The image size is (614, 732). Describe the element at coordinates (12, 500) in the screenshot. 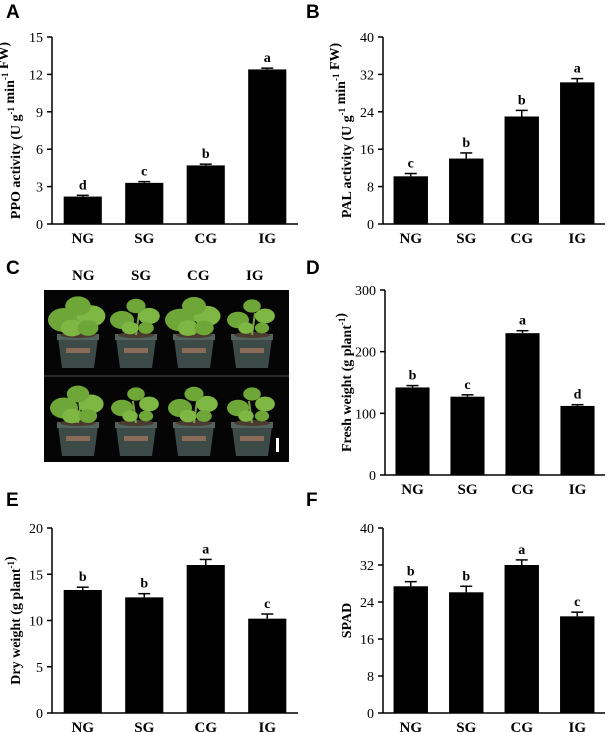

I see `panel-label-e: E` at that location.